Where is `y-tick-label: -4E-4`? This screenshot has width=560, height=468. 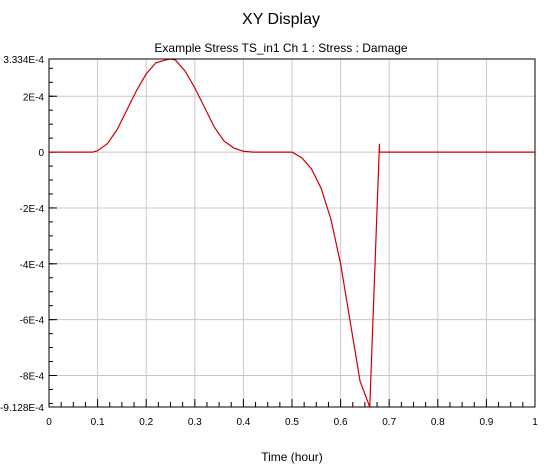 y-tick-label: -4E-4 is located at coordinates (32, 265).